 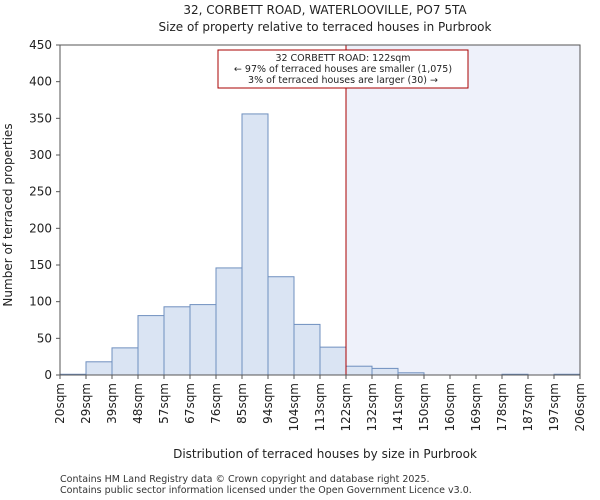 I want to click on x-tick-label: 206sqm, so click(x=580, y=407).